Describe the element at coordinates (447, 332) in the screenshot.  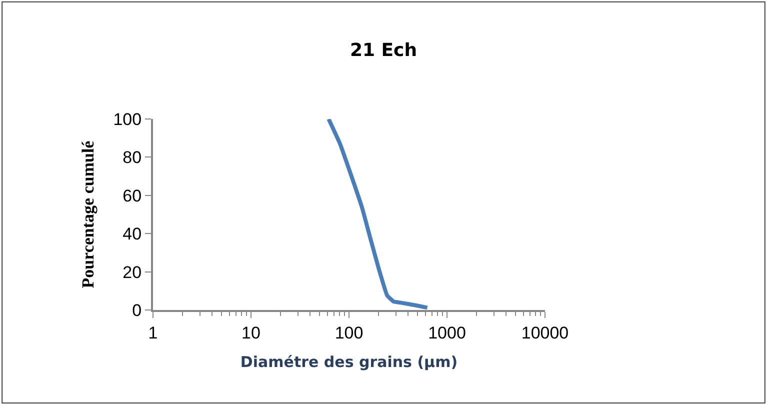
I see `x-tick-label: 1000` at that location.